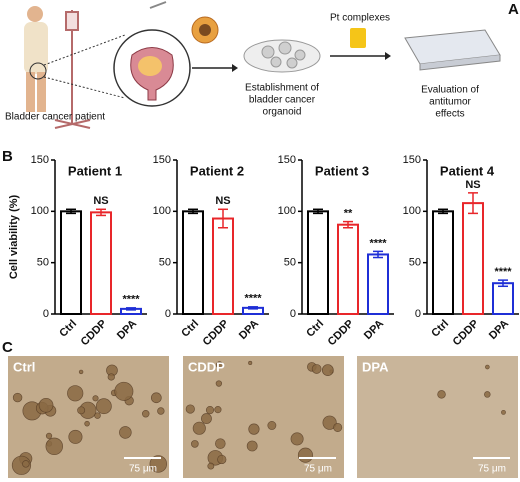 This screenshot has height=482, width=520. I want to click on dashed-line, so click(84, 50).